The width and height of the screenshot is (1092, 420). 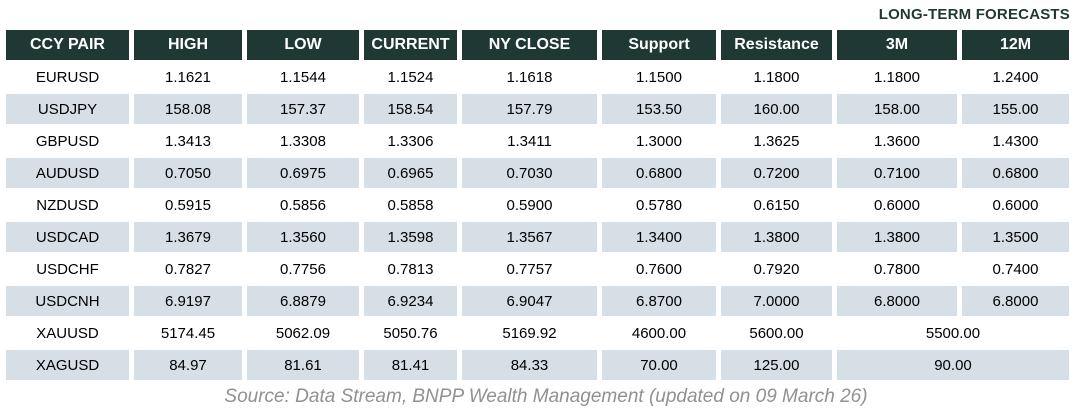 What do you see at coordinates (67, 301) in the screenshot?
I see `cell-pair: USDCNH` at bounding box center [67, 301].